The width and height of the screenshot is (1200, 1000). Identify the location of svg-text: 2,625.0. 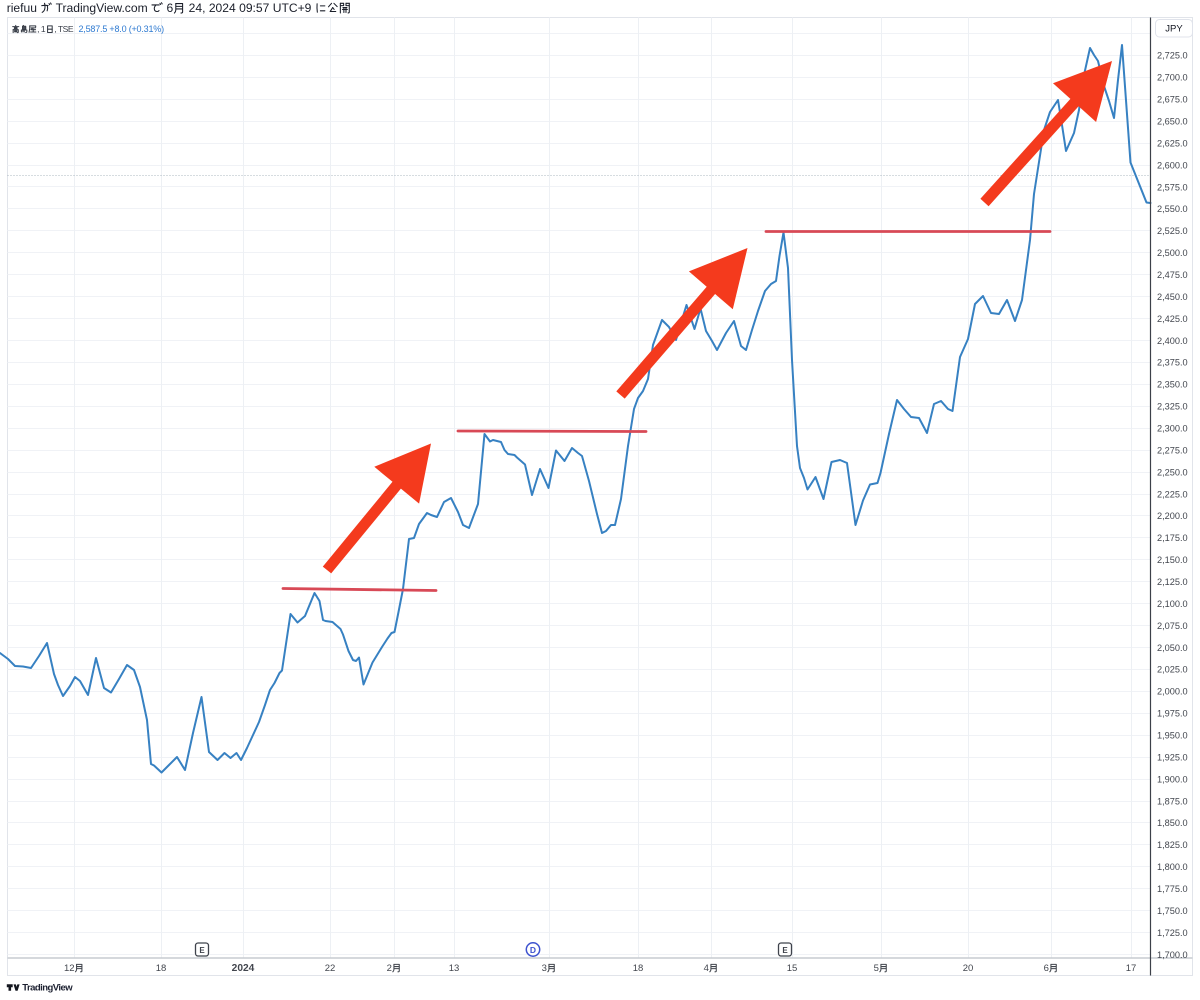
(1172, 143).